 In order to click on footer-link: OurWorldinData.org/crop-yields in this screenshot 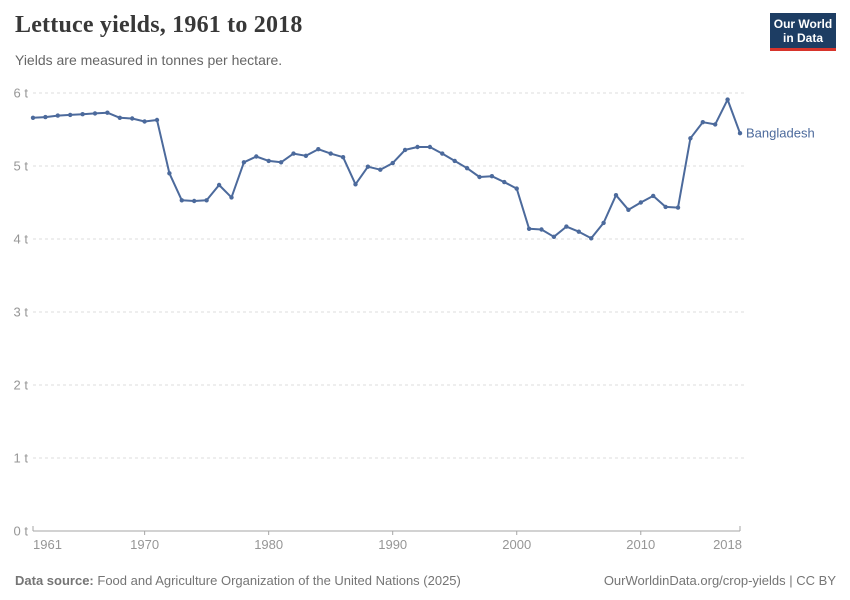, I will do `click(694, 580)`.